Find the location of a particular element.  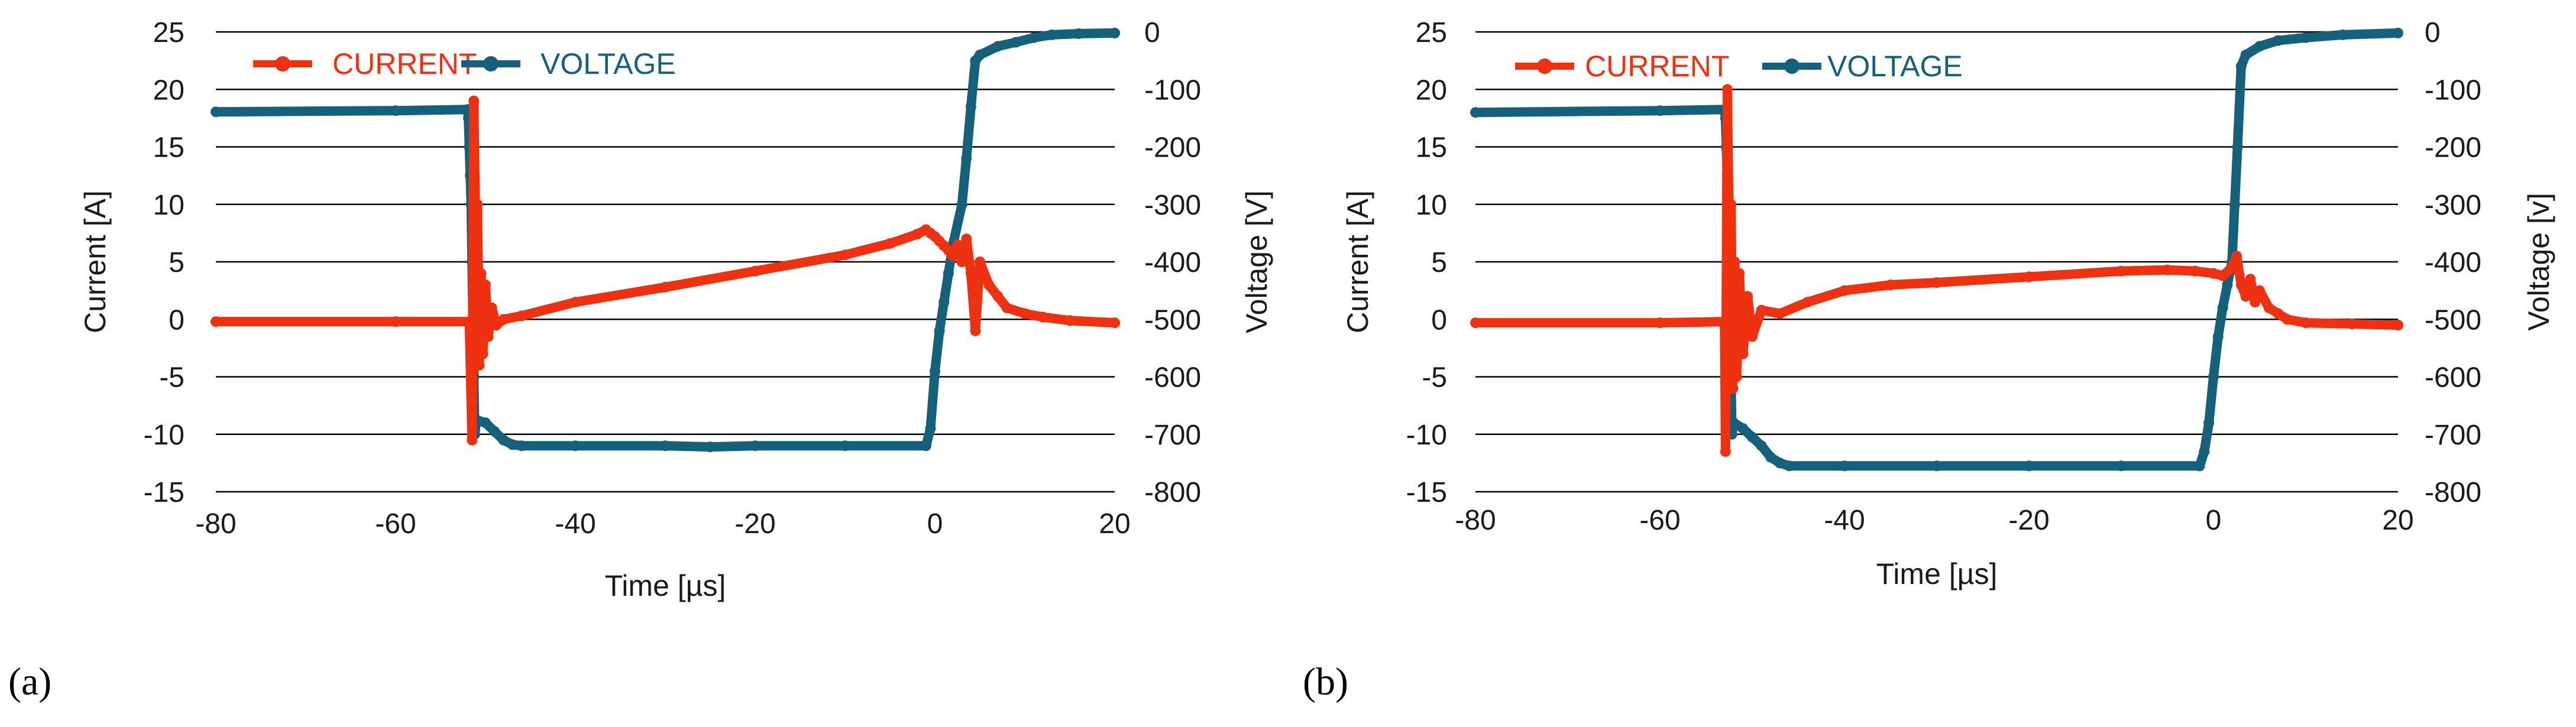

x-tick-label: -60 is located at coordinates (1659, 520).